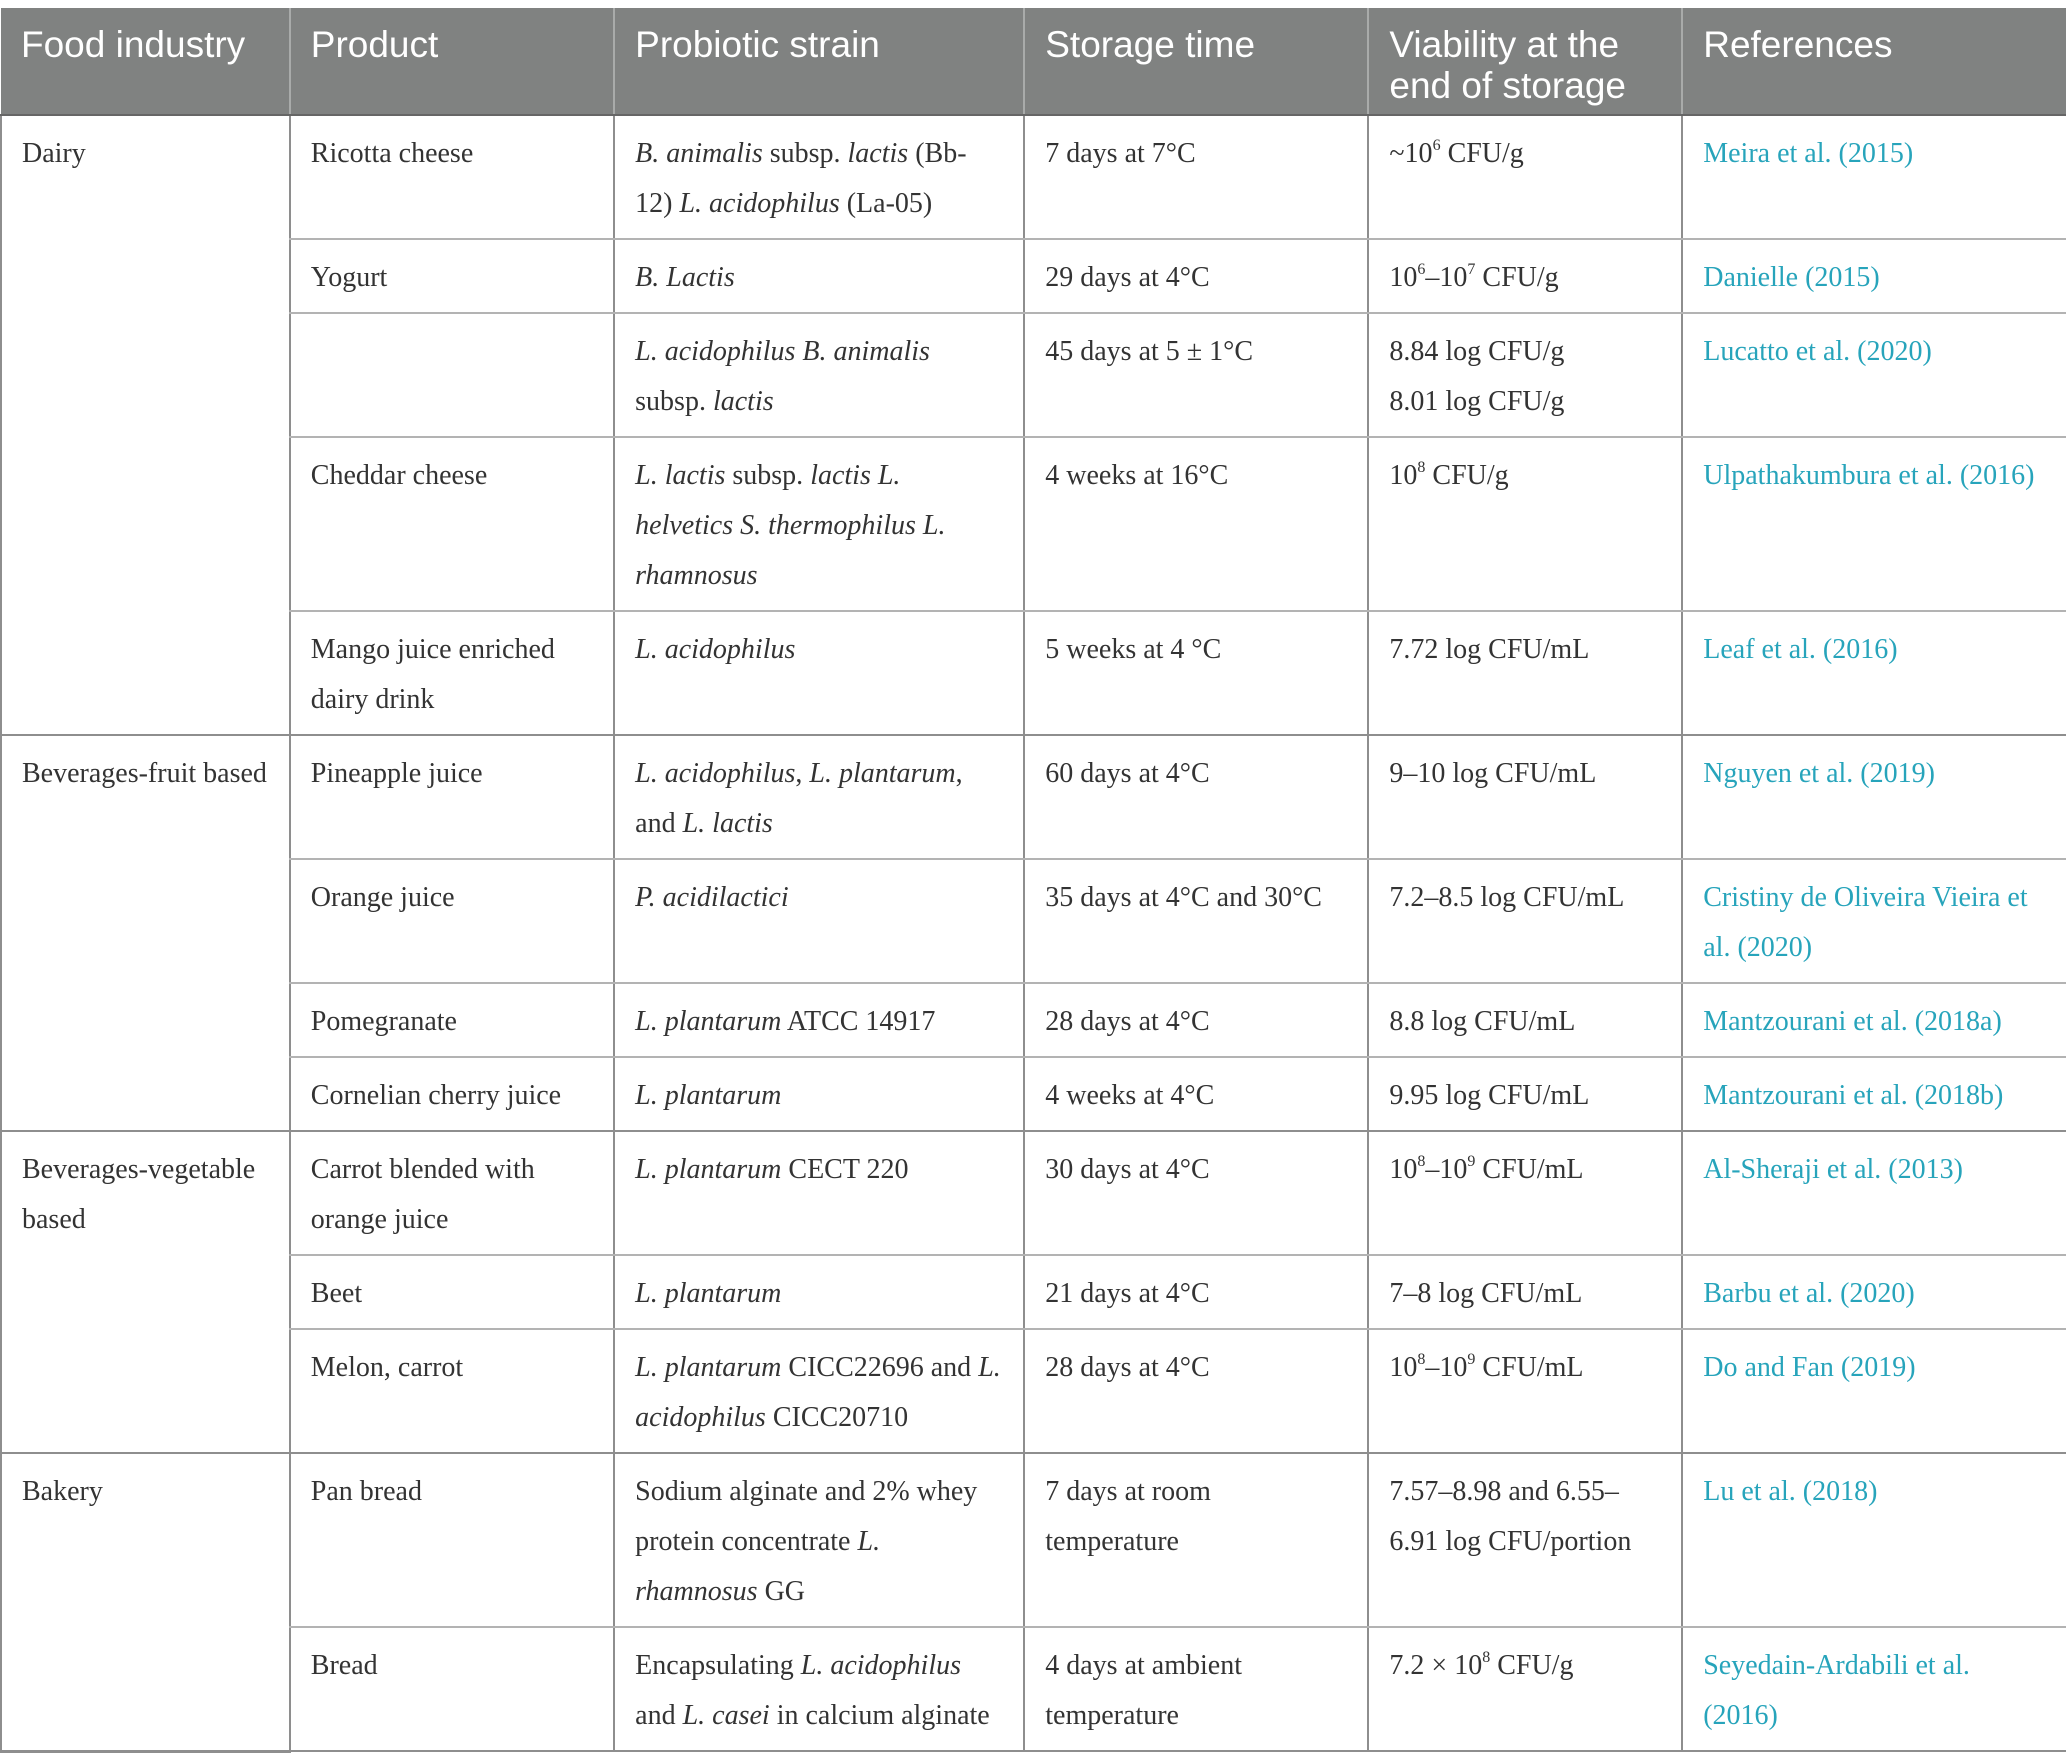  I want to click on cell-viability: 8.8 log CFU/mL, so click(1525, 1020).